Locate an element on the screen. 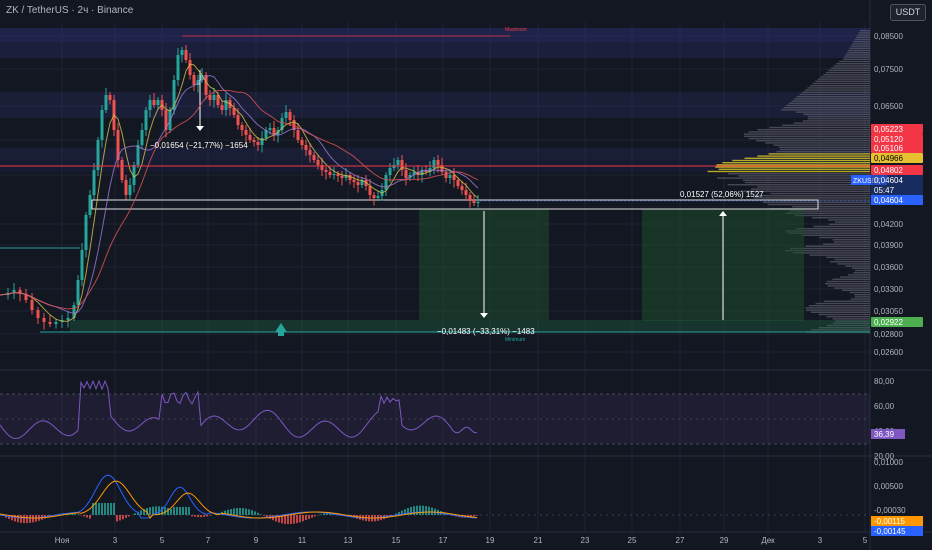 The height and width of the screenshot is (550, 932). price-tick: 0,06500 is located at coordinates (888, 106).